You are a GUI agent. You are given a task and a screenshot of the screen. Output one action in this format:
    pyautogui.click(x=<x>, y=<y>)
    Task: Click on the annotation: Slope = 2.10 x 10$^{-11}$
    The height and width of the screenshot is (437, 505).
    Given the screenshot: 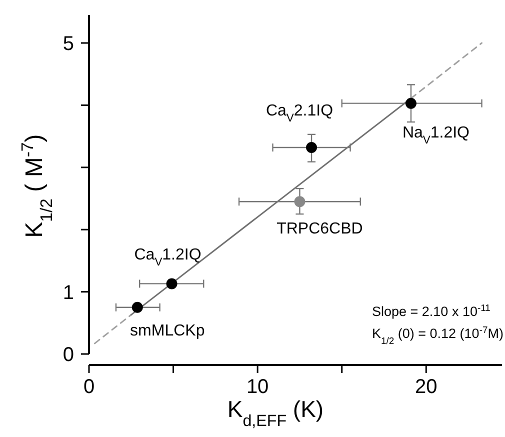 What is the action you would take?
    pyautogui.click(x=431, y=310)
    